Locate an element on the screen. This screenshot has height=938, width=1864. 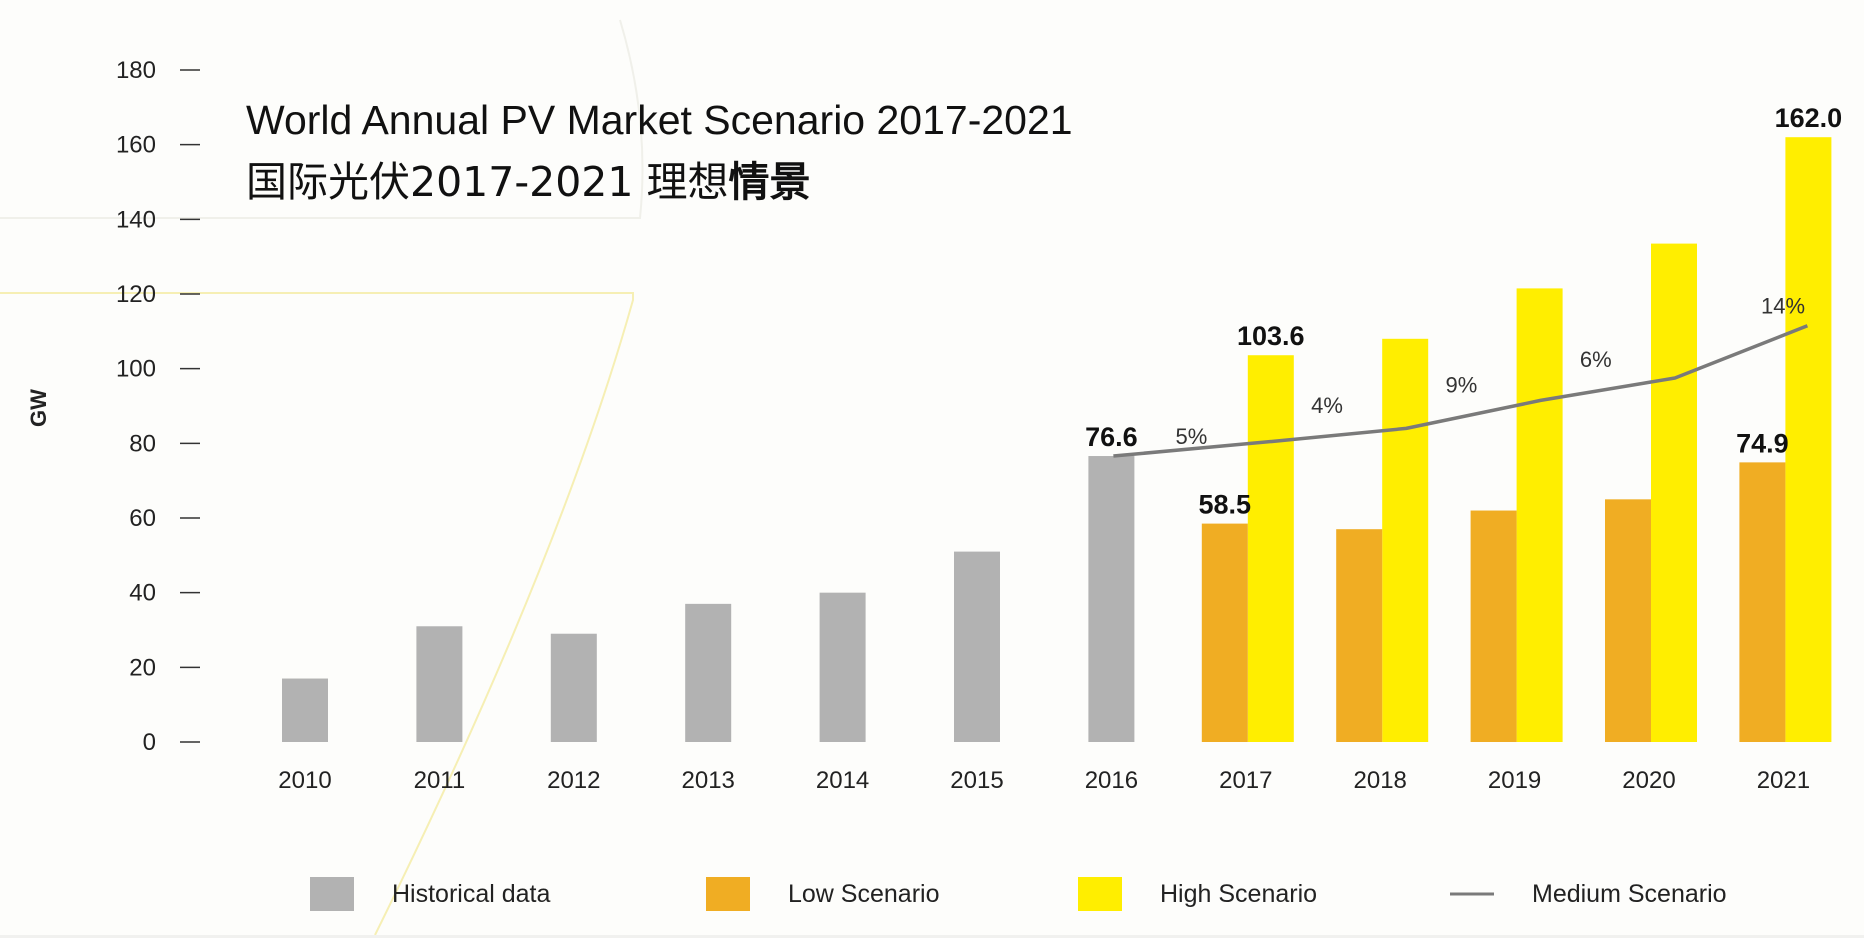
data-label: 103.6 is located at coordinates (1271, 336).